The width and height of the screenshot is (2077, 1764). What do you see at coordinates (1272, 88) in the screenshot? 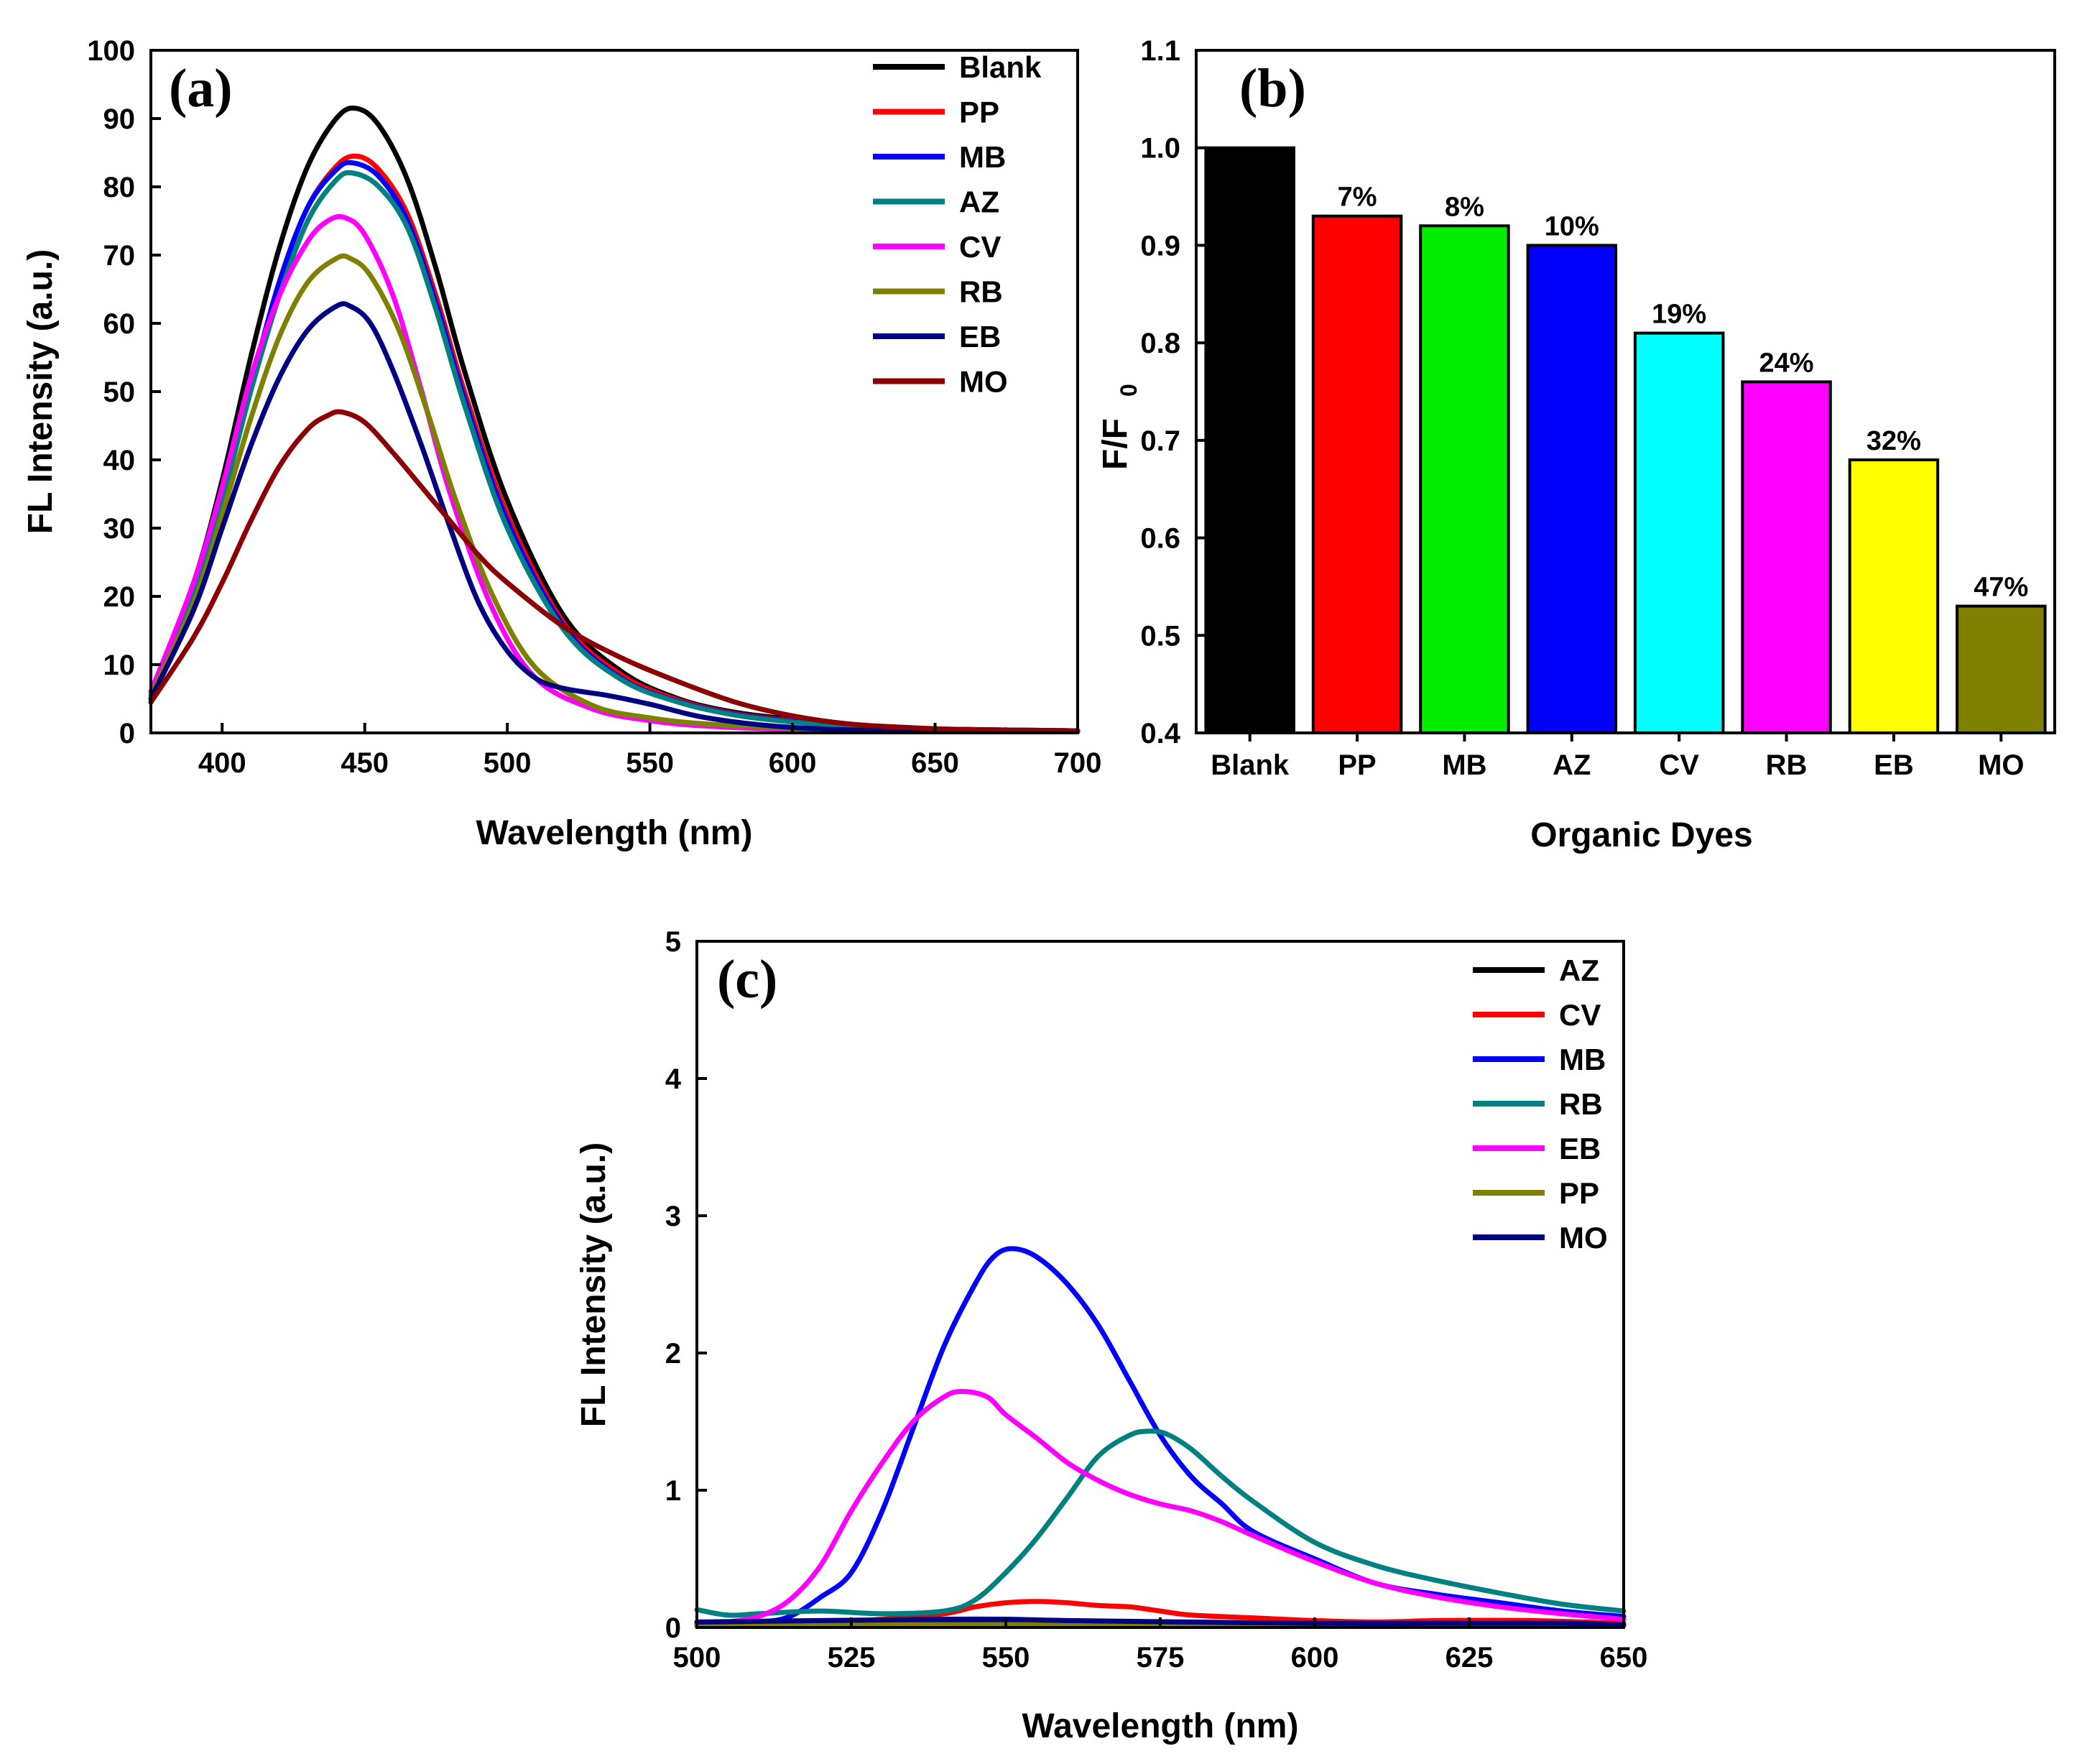
I see `panel-b-label: (b)` at bounding box center [1272, 88].